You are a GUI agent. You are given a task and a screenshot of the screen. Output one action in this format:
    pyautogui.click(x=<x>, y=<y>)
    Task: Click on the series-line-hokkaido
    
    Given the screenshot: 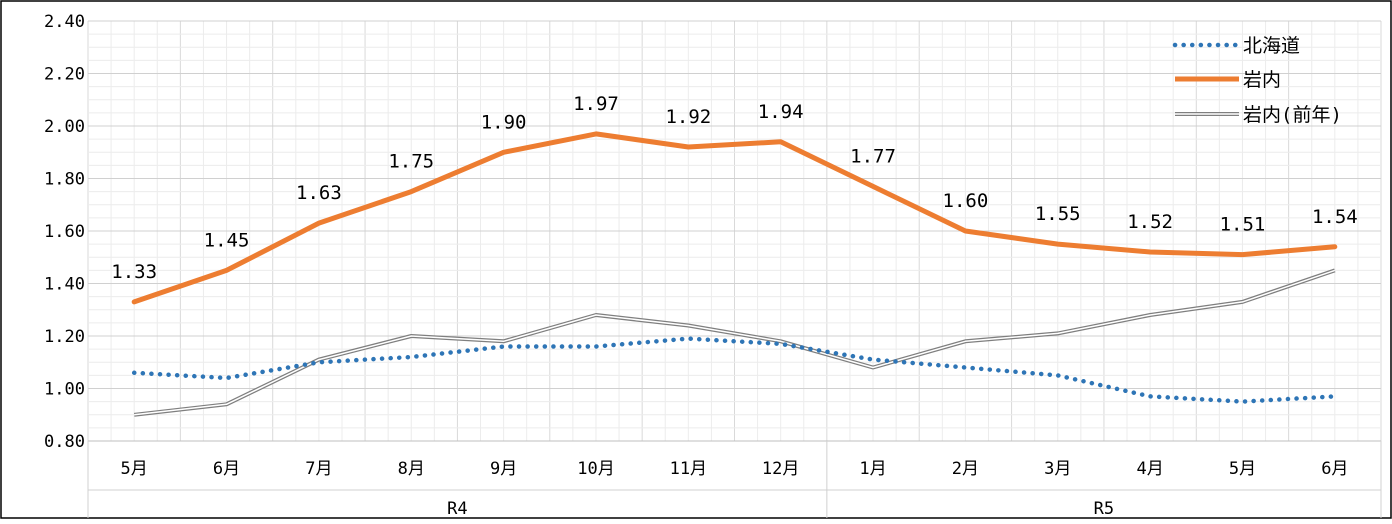 What is the action you would take?
    pyautogui.click(x=734, y=370)
    